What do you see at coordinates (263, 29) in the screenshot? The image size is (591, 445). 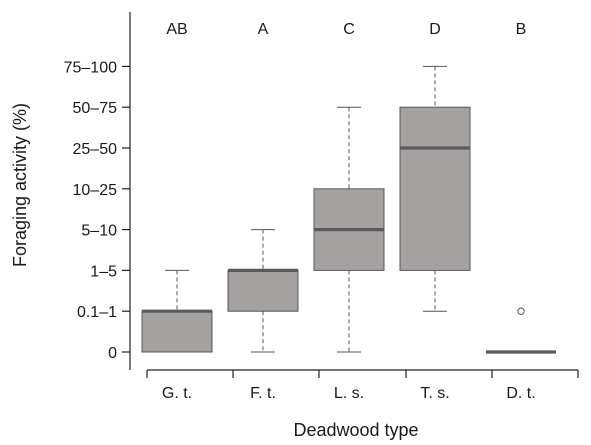 I see `group-letter: A` at bounding box center [263, 29].